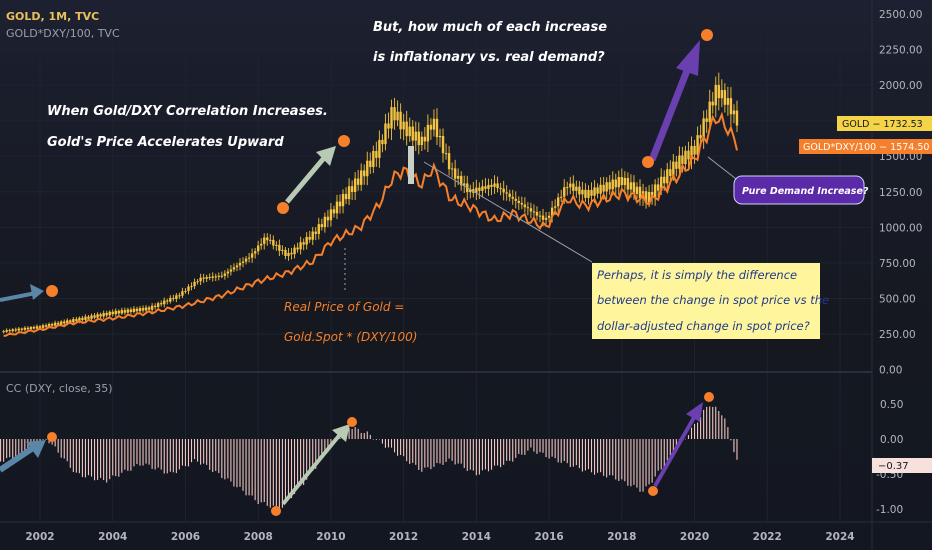  I want to click on gold-price-badge: GOLD − 1732.53, so click(884, 123).